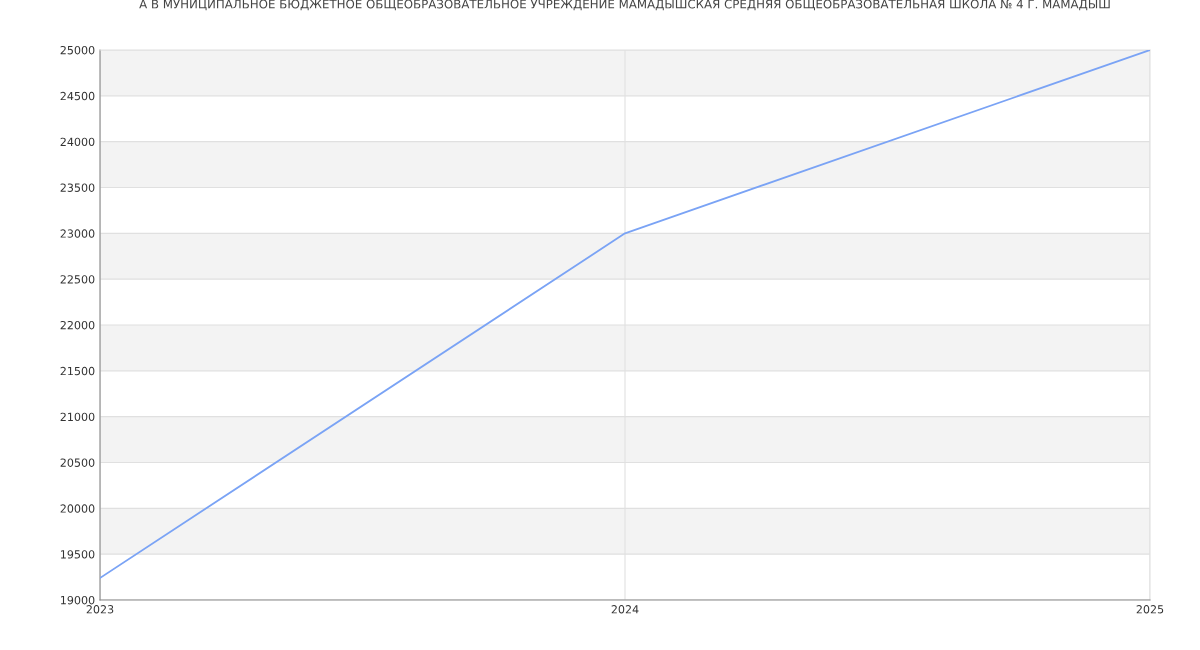 This screenshot has width=1200, height=650. I want to click on x-tick-label: 2025, so click(1150, 609).